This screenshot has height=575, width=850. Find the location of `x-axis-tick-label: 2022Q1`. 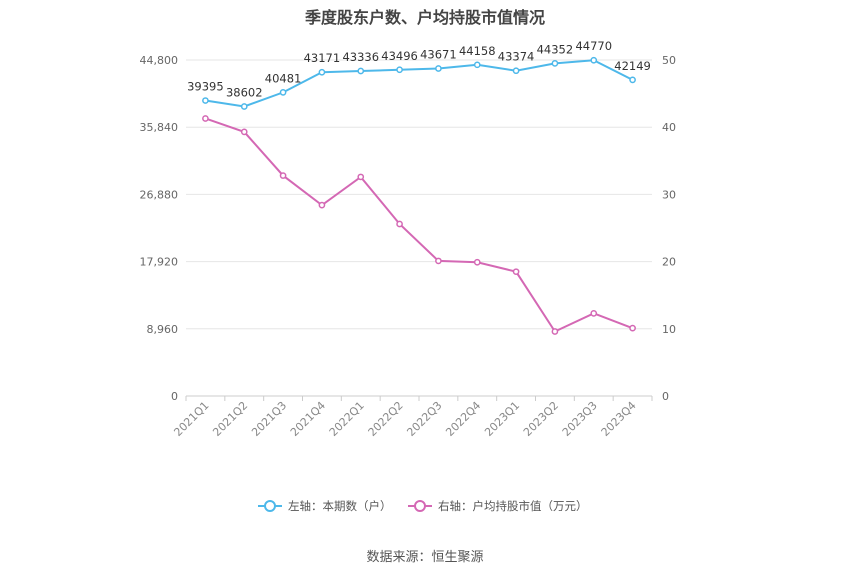

x-axis-tick-label: 2022Q1 is located at coordinates (347, 419).